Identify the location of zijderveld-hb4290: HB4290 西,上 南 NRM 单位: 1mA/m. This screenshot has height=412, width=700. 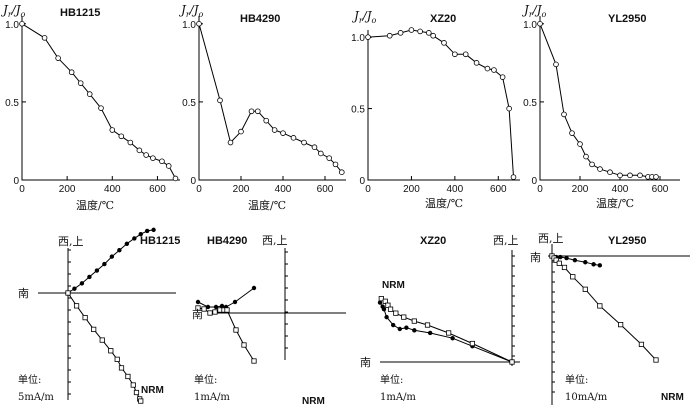
(269, 320).